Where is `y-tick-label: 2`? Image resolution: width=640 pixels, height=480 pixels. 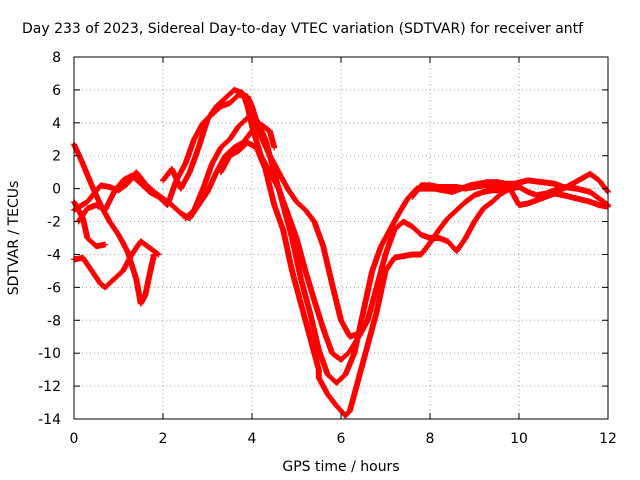 y-tick-label: 2 is located at coordinates (56, 157).